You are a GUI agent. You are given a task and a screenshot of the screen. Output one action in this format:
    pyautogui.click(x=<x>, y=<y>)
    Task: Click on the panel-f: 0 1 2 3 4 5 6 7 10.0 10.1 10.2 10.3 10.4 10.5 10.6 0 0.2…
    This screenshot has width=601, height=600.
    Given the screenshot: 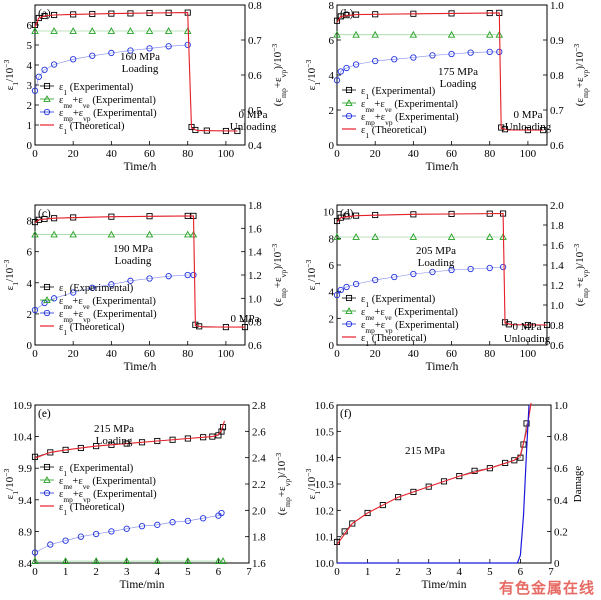 What is the action you would take?
    pyautogui.click(x=444, y=495)
    